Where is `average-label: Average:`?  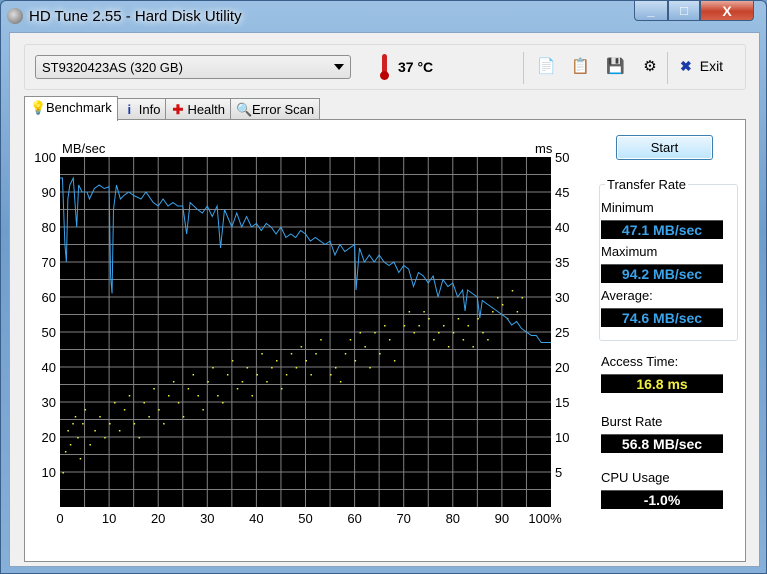 average-label: Average: is located at coordinates (627, 295).